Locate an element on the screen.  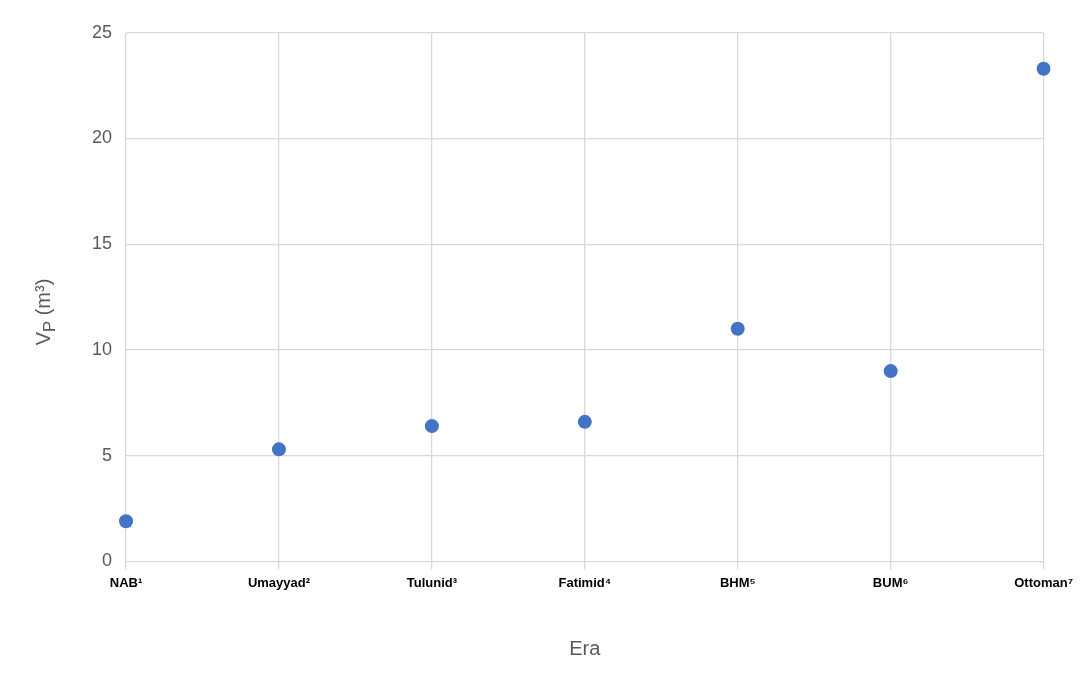
x-tick-label: Fatimid⁴ is located at coordinates (585, 582).